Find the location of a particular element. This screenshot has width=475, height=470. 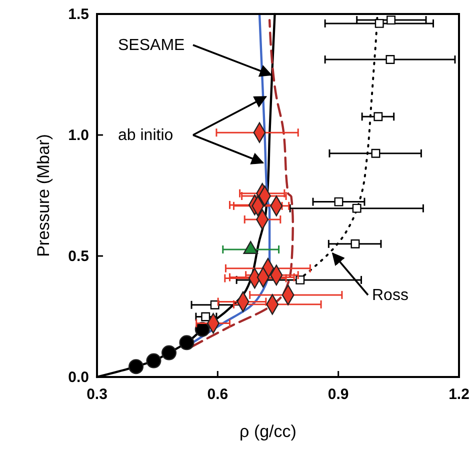

x-tick-label: 0.3 is located at coordinates (97, 394).